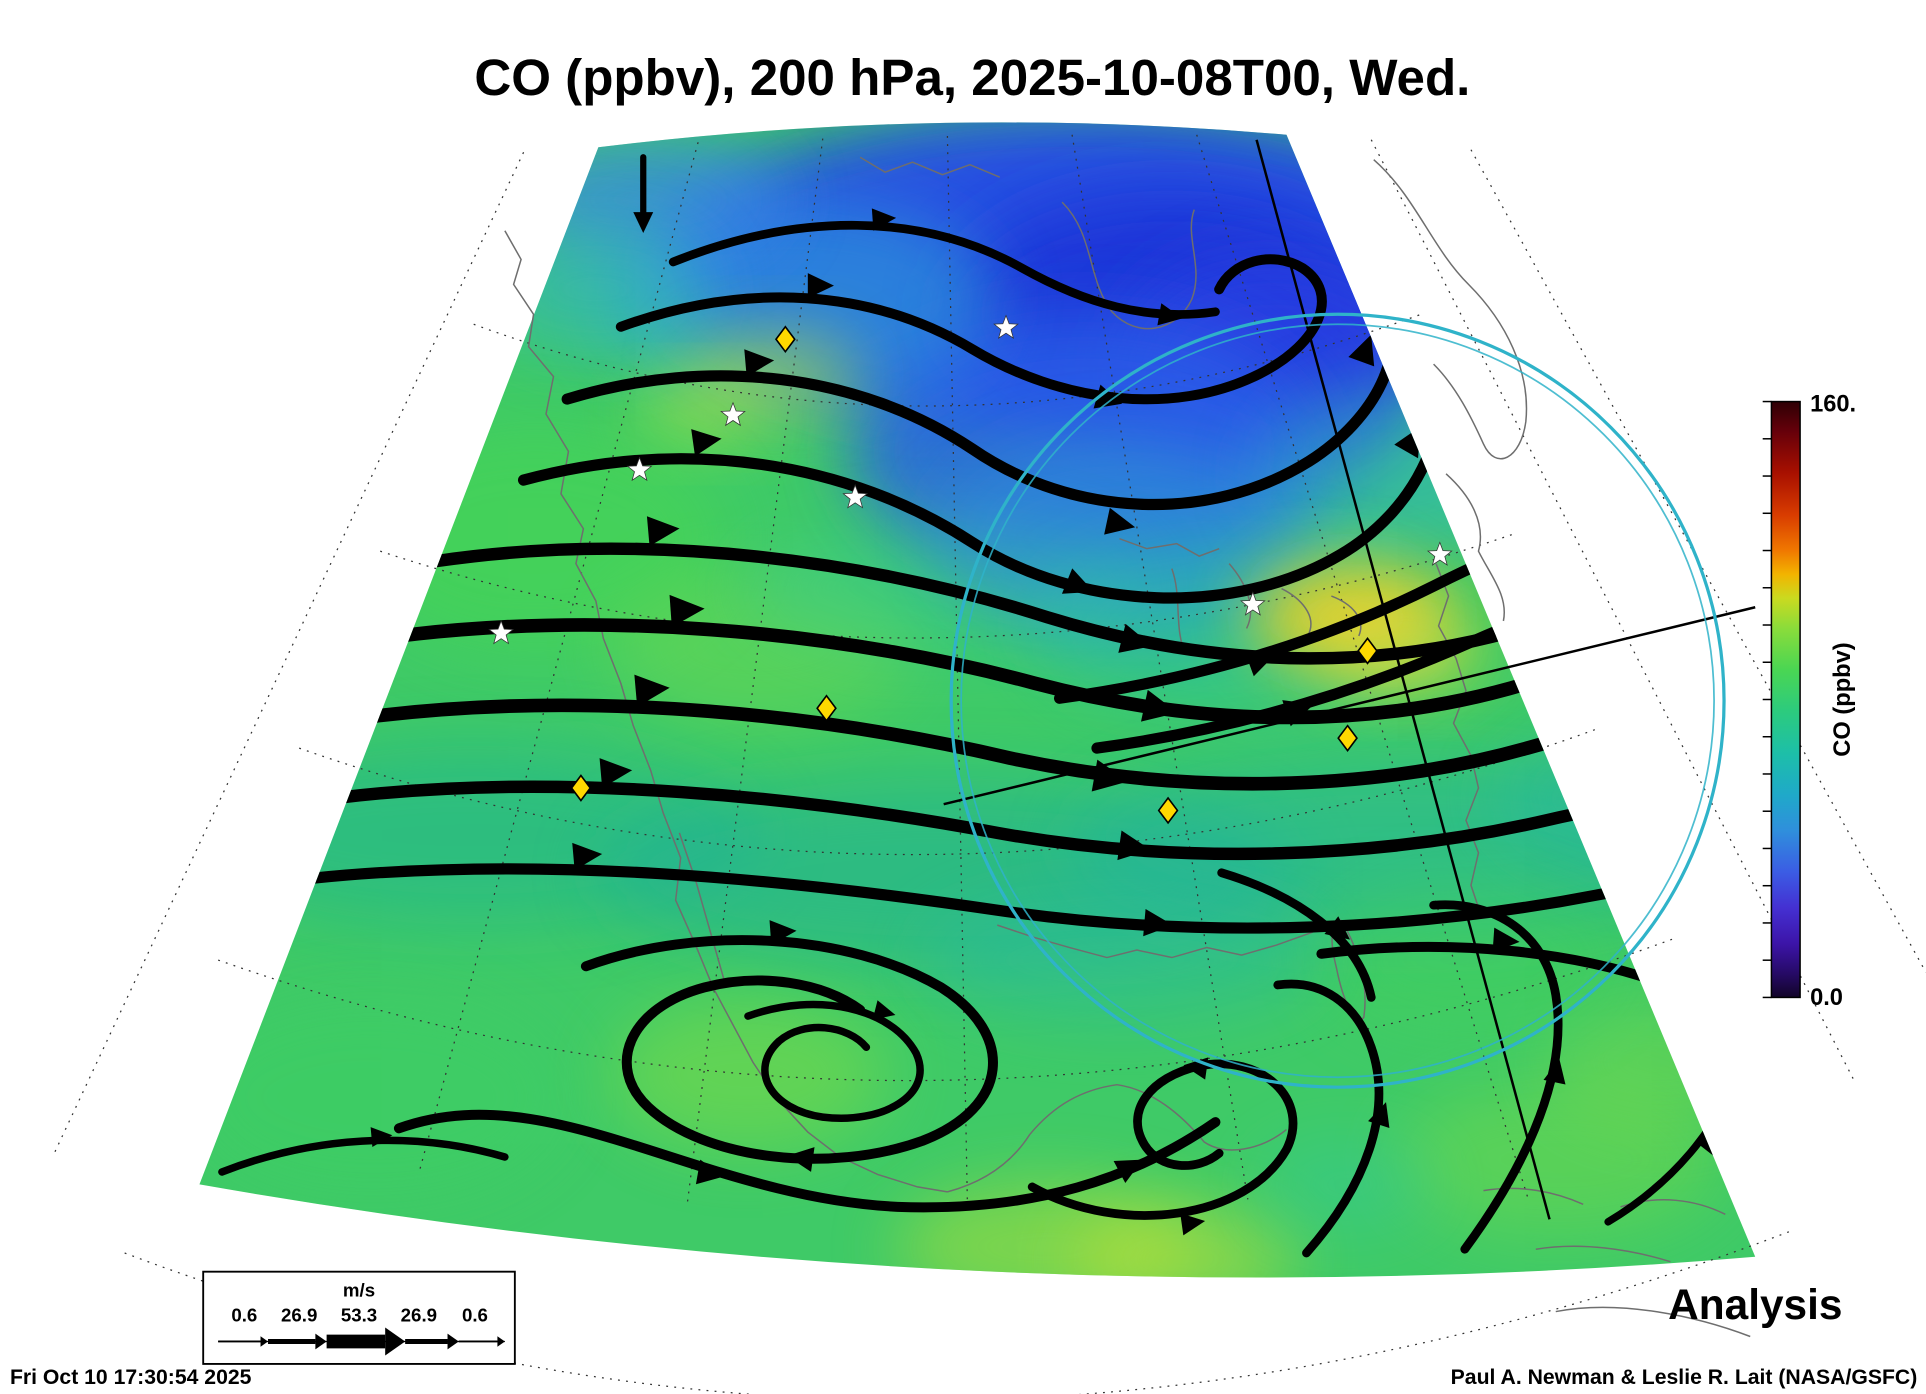  What do you see at coordinates (244, 1315) in the screenshot?
I see `wind-legend-speed-0: 0.6` at bounding box center [244, 1315].